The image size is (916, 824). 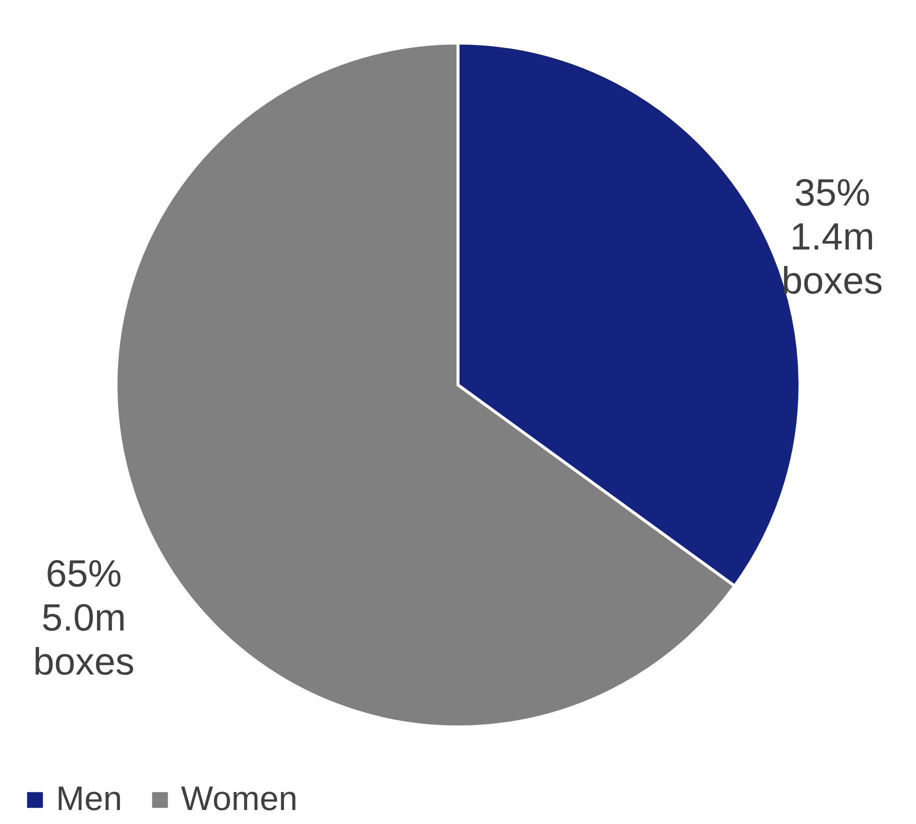 What do you see at coordinates (239, 799) in the screenshot?
I see `legend-label: Women` at bounding box center [239, 799].